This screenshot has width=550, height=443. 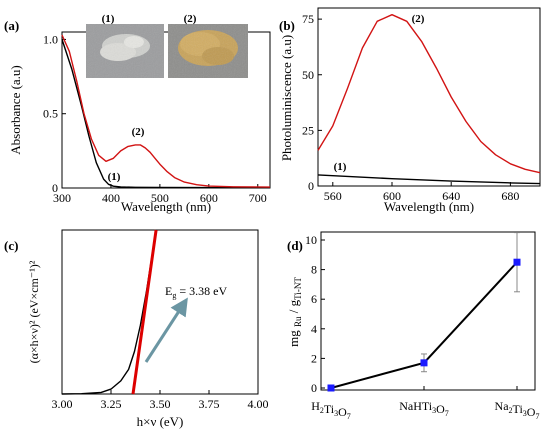 What do you see at coordinates (108, 19) in the screenshot?
I see `inset1-label: (1)` at bounding box center [108, 19].